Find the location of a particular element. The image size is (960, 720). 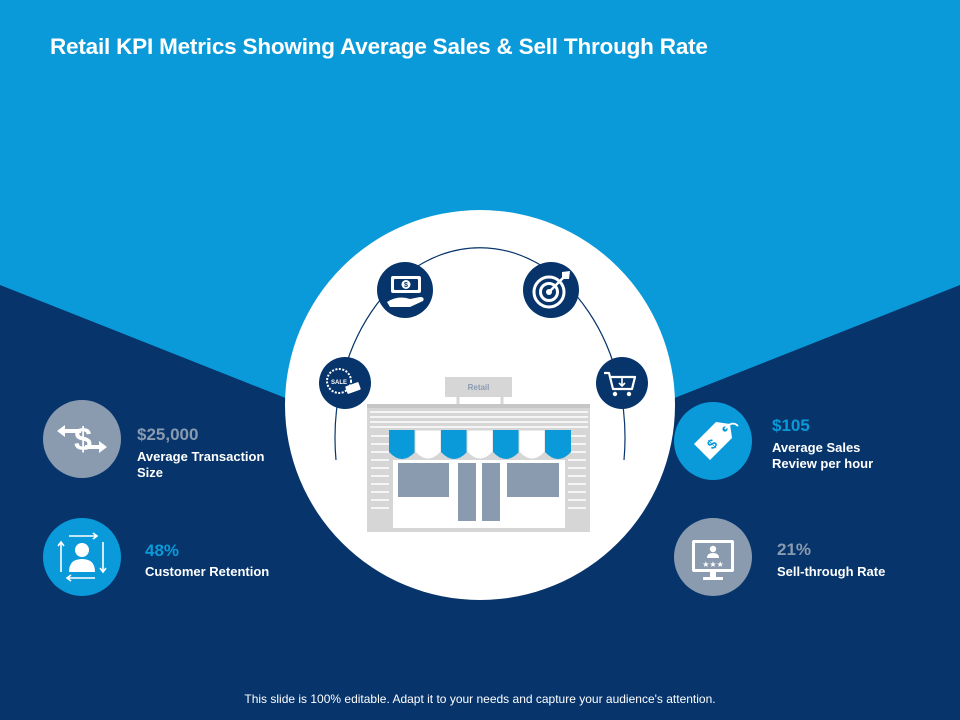

store-sign is located at coordinates (478, 387).